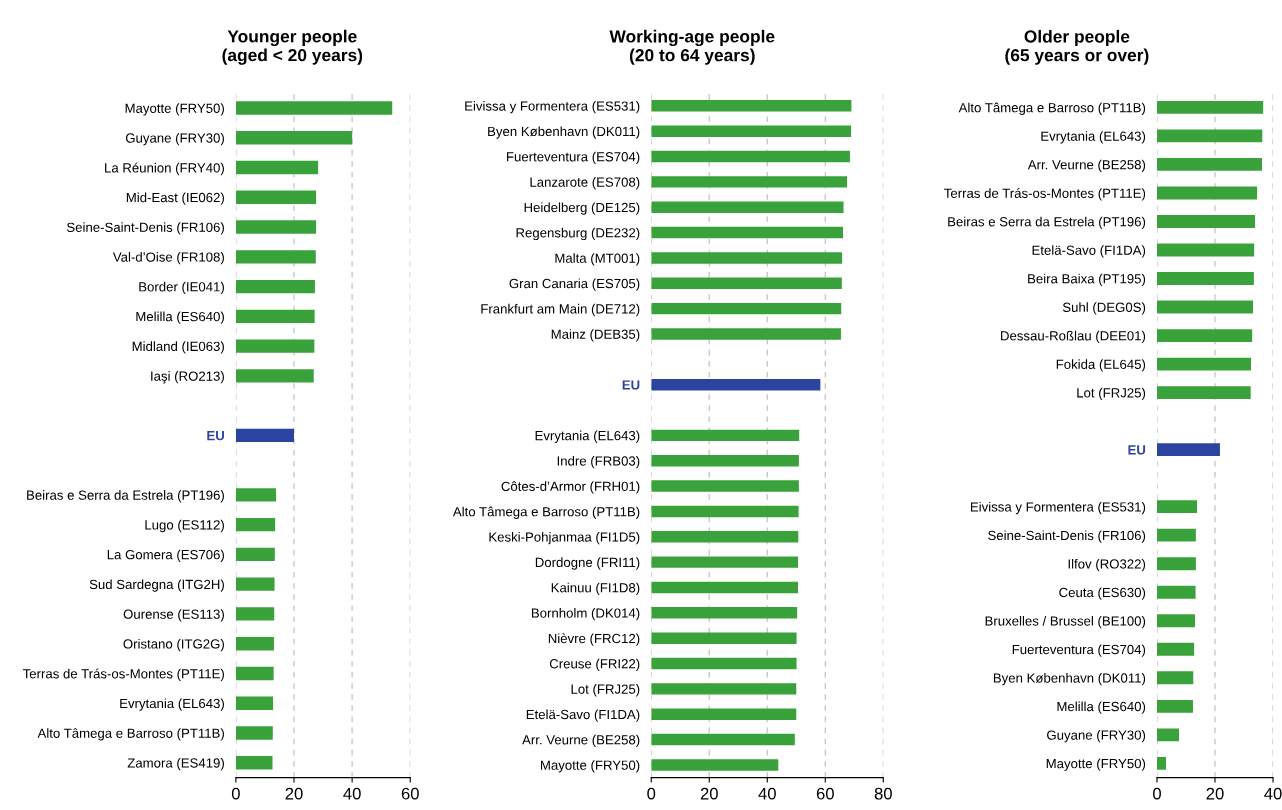  Describe the element at coordinates (1073, 337) in the screenshot. I see `y-tick-label: Dessau-Roßlau (DEE01)` at that location.